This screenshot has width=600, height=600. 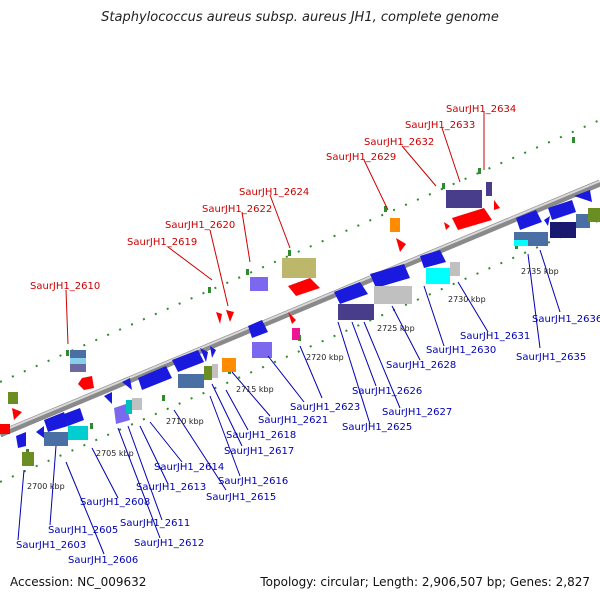 What do you see at coordinates (155, 523) in the screenshot?
I see `gene-label-bottom: SaurJH1_2611` at bounding box center [155, 523].